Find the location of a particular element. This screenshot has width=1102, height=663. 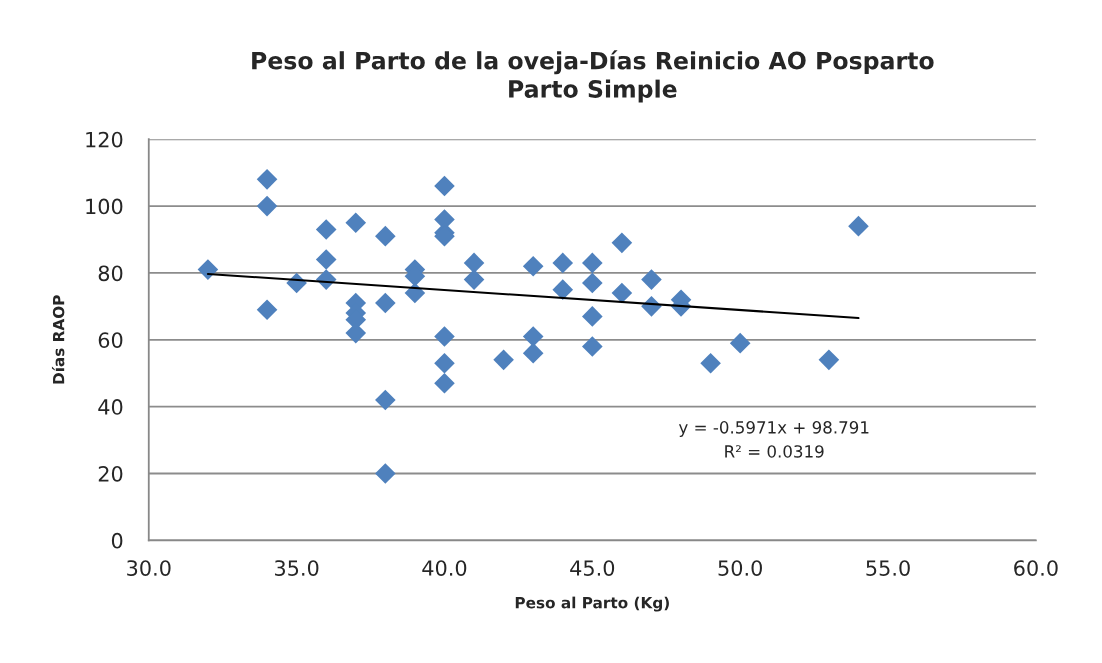

annotation: R² = 0.0319 is located at coordinates (774, 451).